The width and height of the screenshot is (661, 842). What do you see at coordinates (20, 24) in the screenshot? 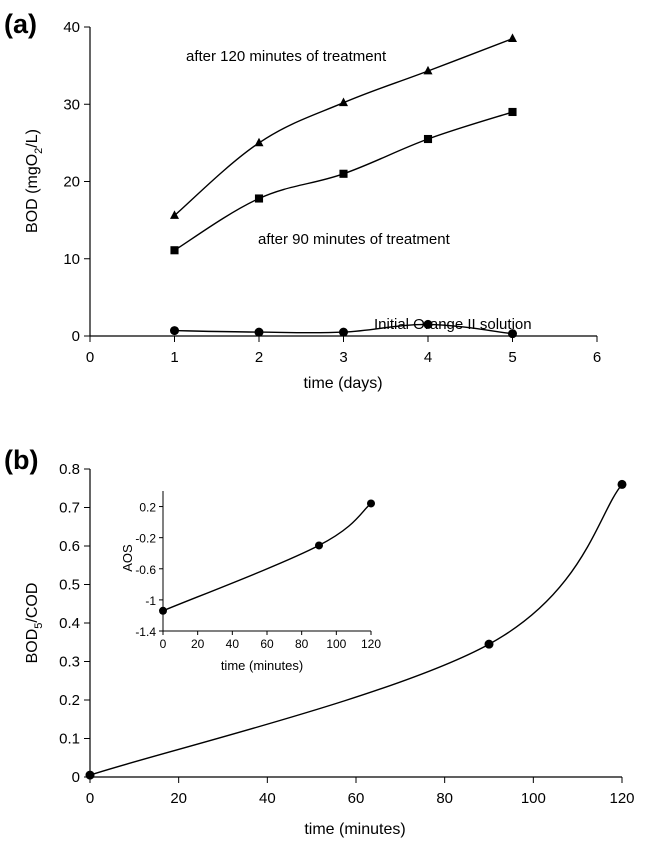
I see `panel-a-label: (a)` at bounding box center [20, 24].